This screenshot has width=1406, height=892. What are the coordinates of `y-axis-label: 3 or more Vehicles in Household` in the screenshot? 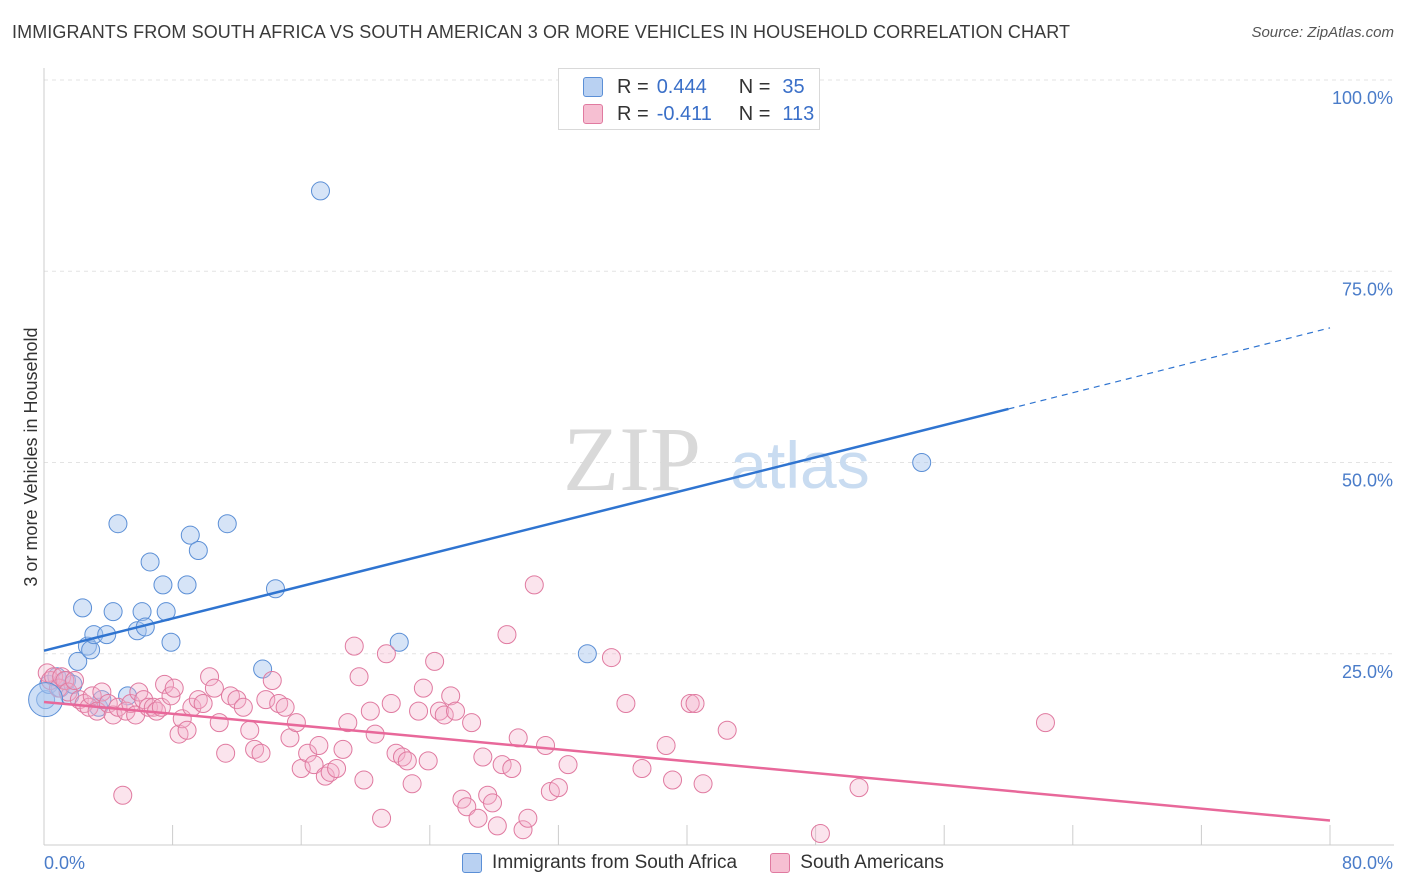 It's located at (31, 456).